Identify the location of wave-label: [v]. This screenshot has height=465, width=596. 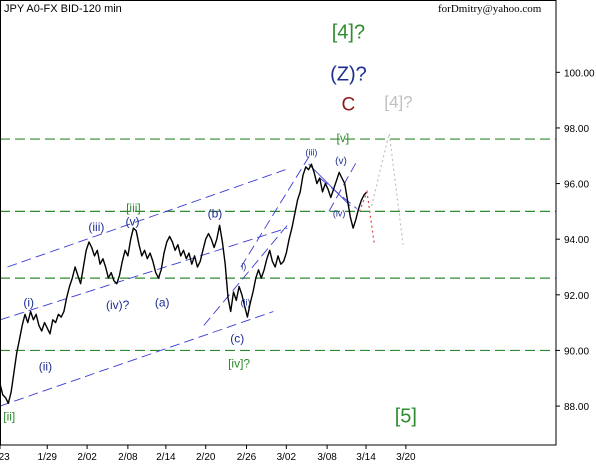
(343, 138).